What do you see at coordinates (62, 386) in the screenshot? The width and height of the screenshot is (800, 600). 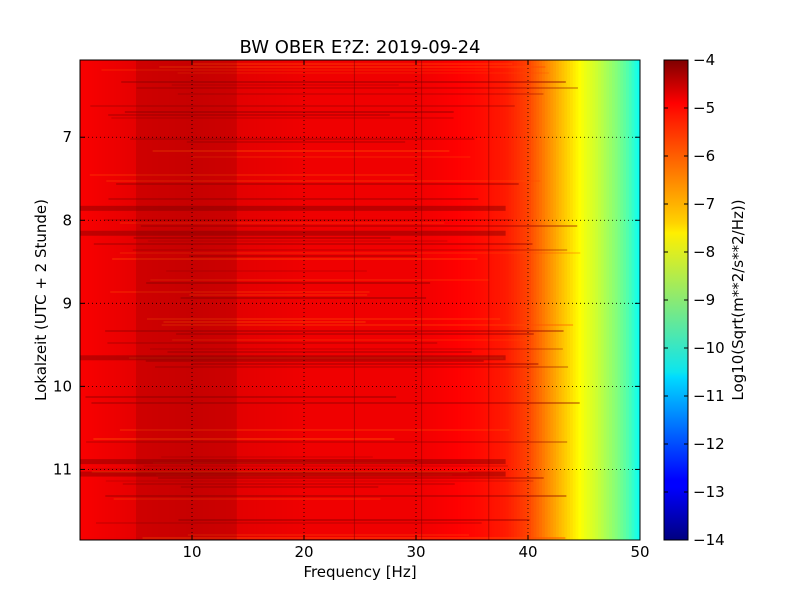 I see `y-tick-label: 10` at bounding box center [62, 386].